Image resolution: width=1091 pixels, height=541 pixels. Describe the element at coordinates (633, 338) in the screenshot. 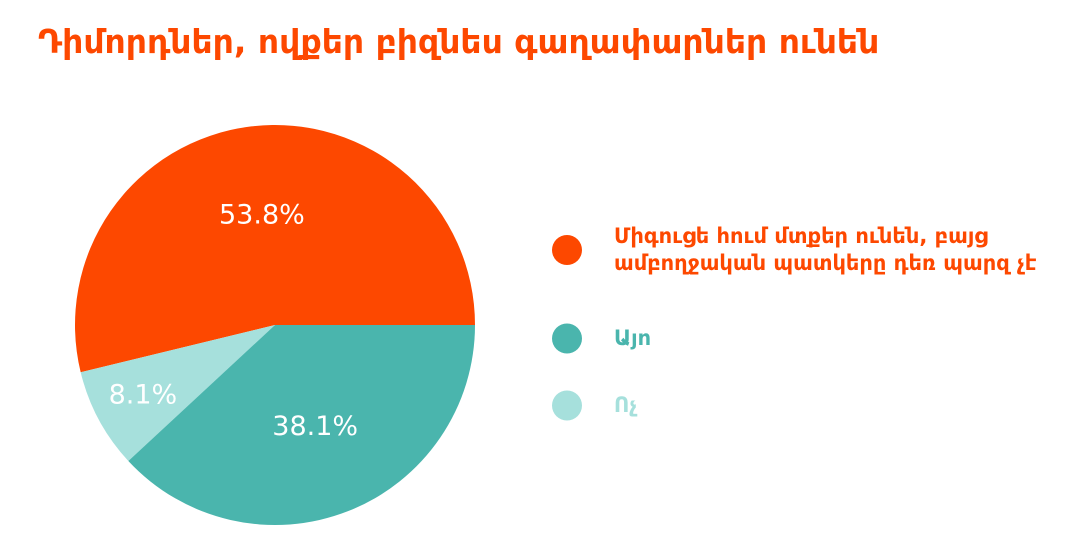

I see `legend-label: Այո` at that location.